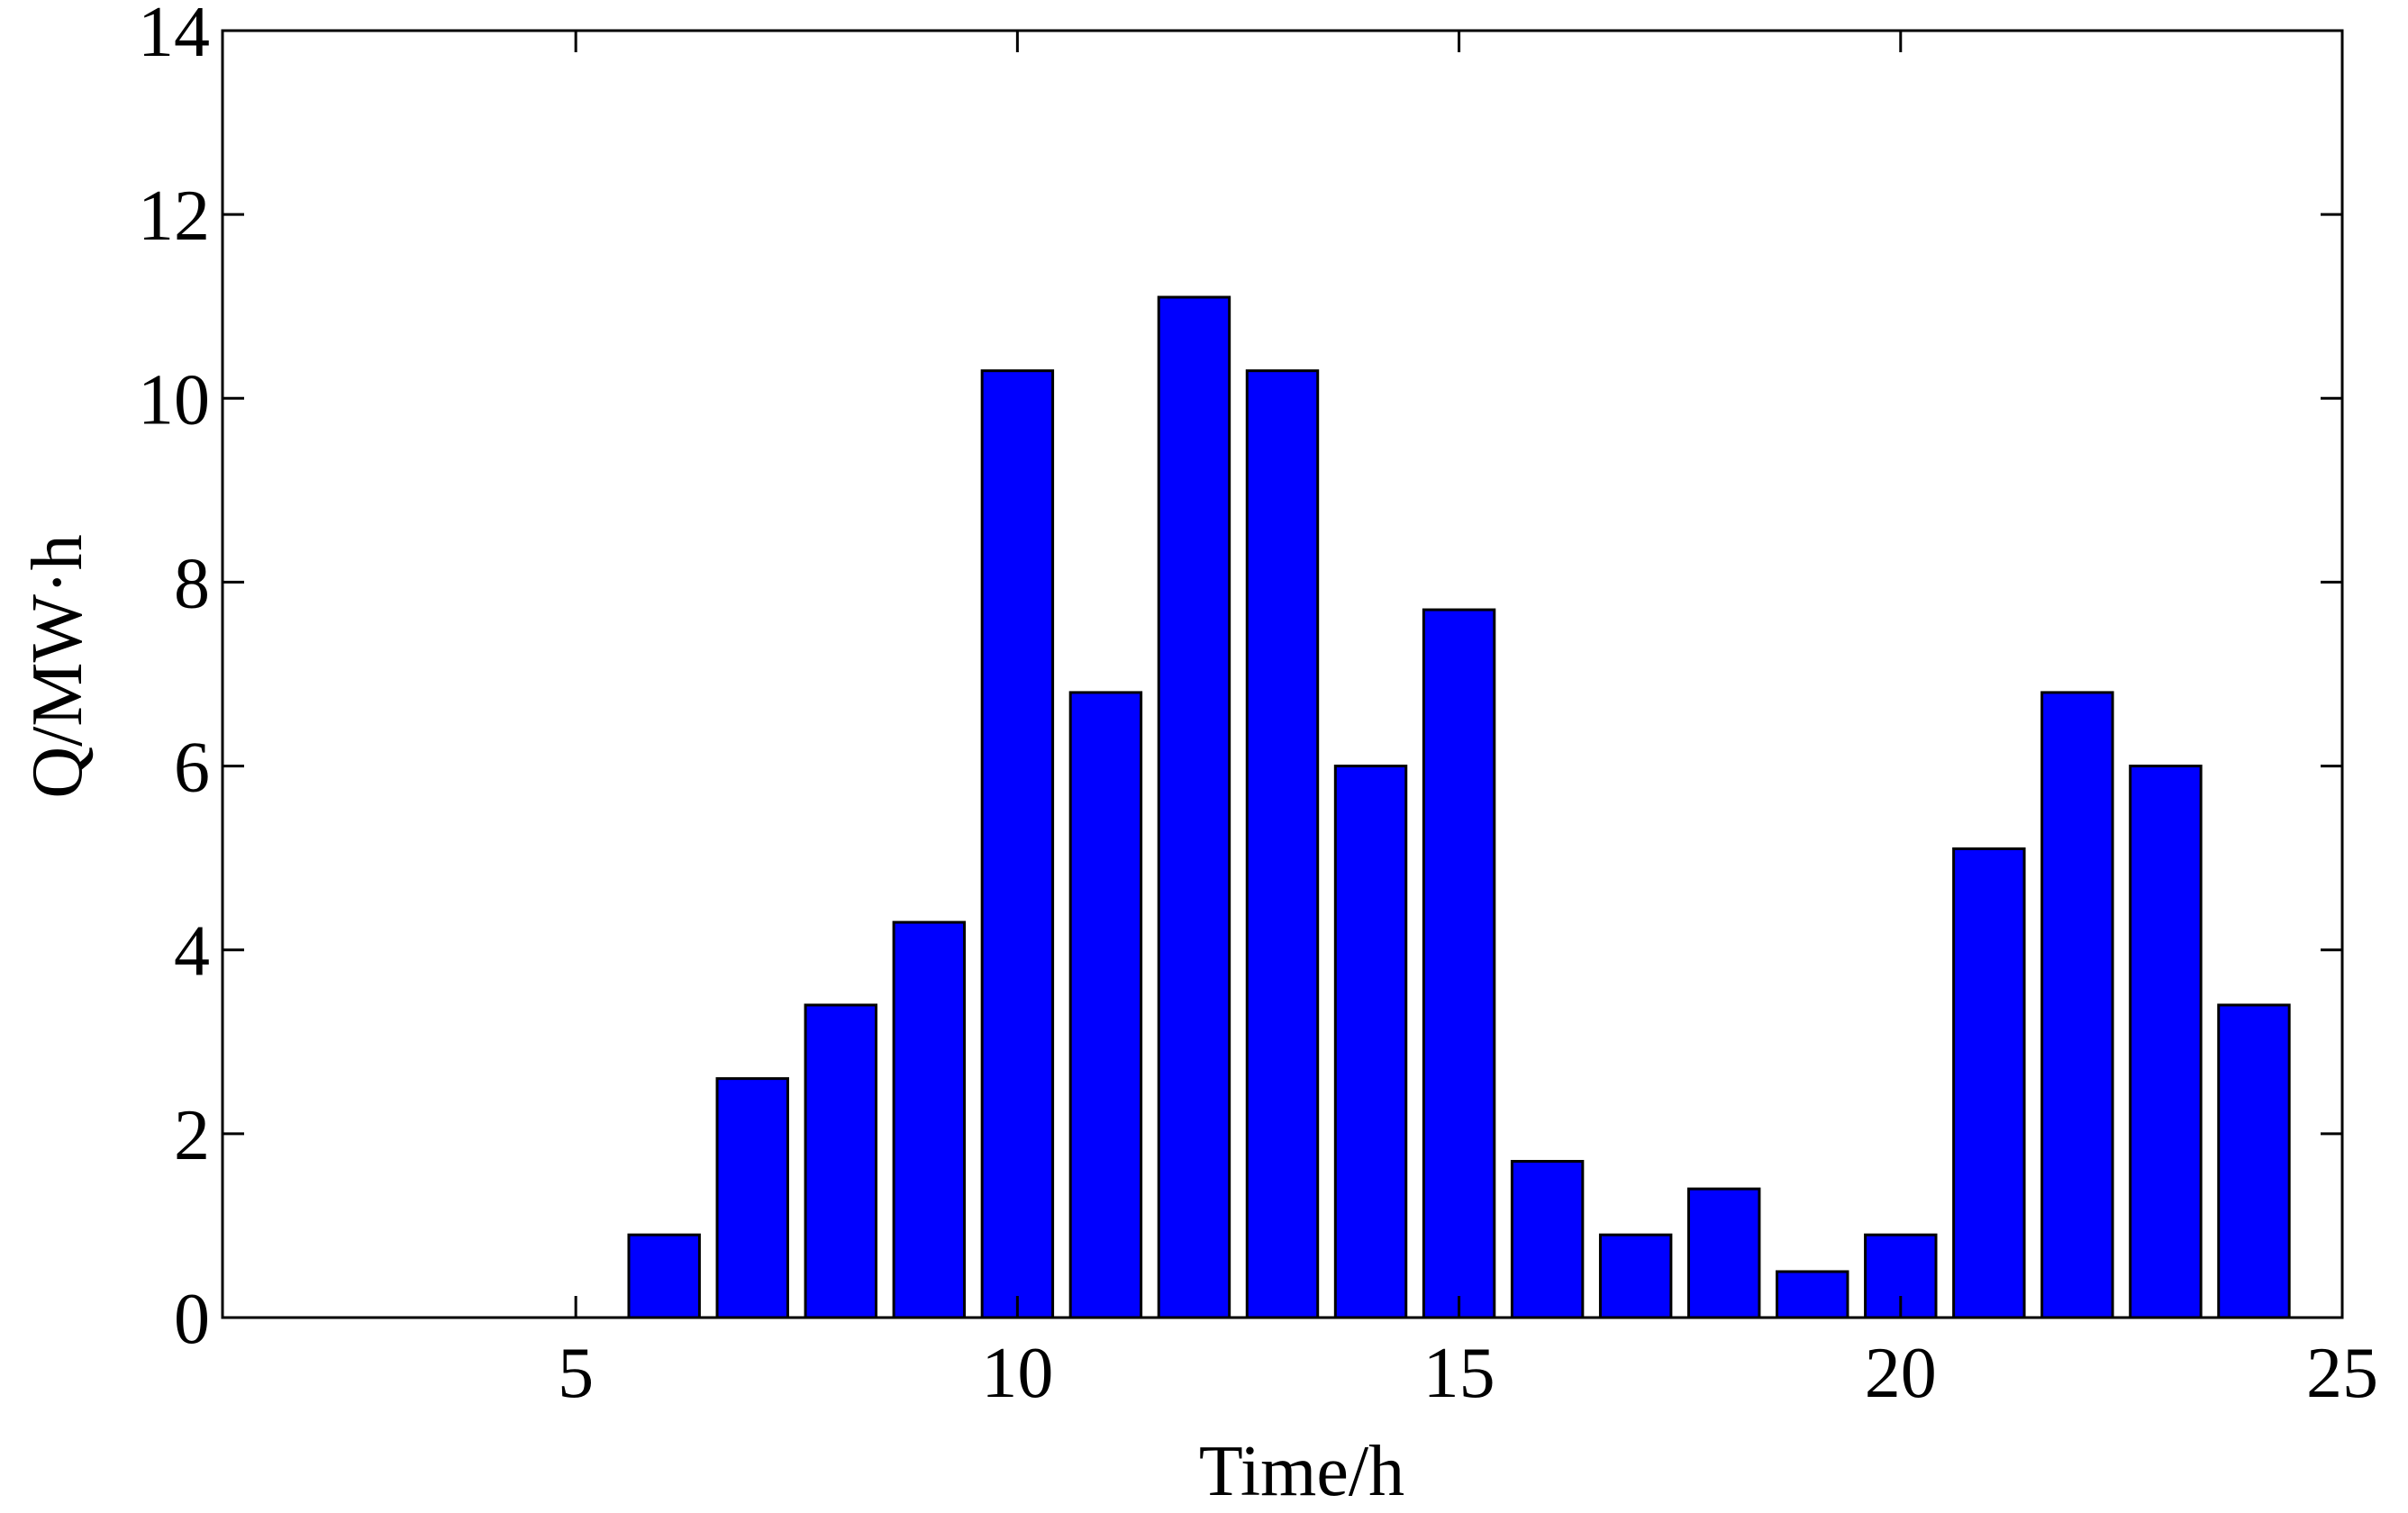 This screenshot has width=2408, height=1513. Describe the element at coordinates (174, 400) in the screenshot. I see `y-tick-label: 10` at that location.